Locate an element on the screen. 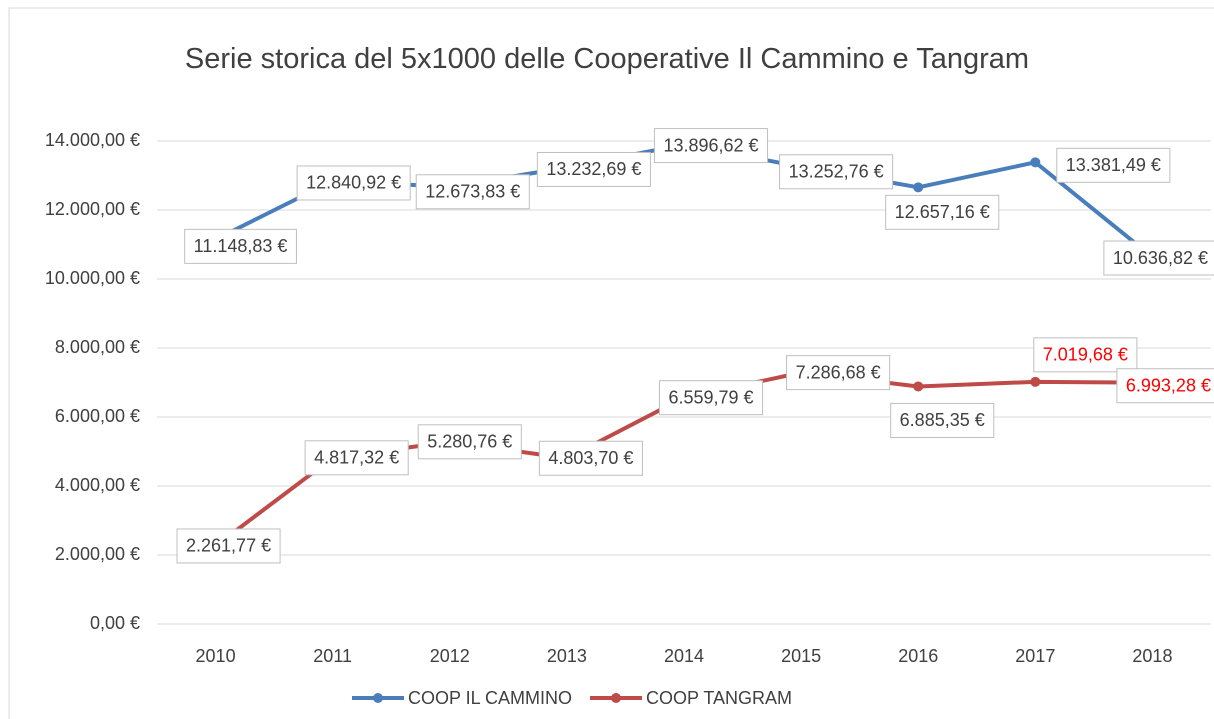  x-tick-label: 2016 is located at coordinates (918, 656).